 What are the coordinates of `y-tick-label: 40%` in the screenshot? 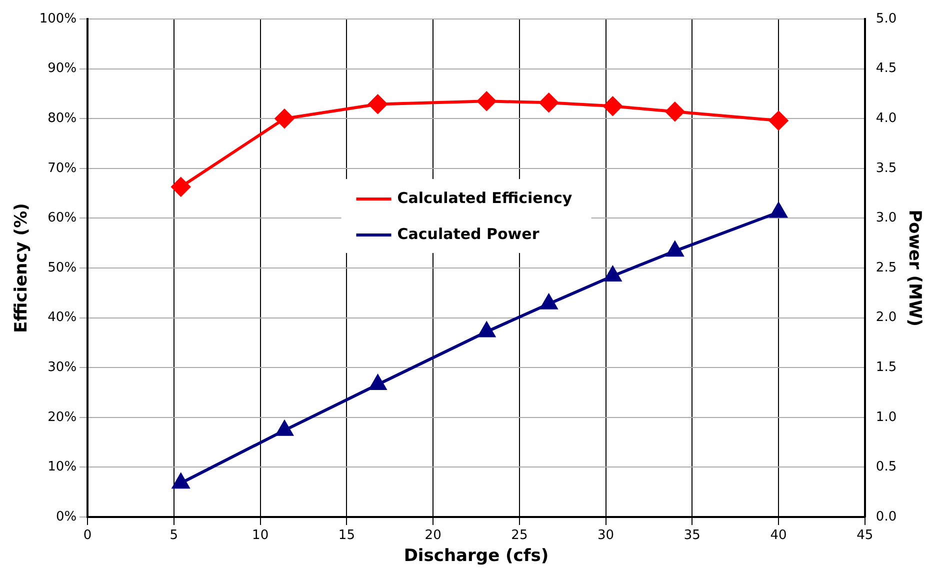 It's located at (62, 318).